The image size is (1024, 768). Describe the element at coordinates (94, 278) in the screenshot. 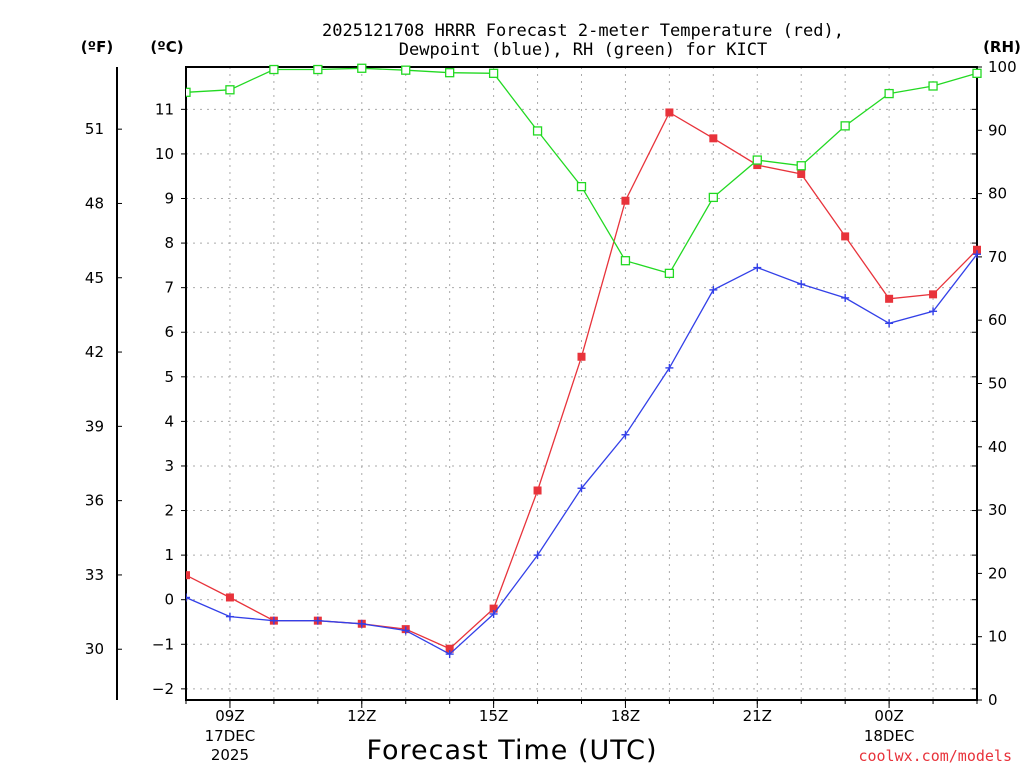

I see `fahrenheit-tick-label: 45` at that location.